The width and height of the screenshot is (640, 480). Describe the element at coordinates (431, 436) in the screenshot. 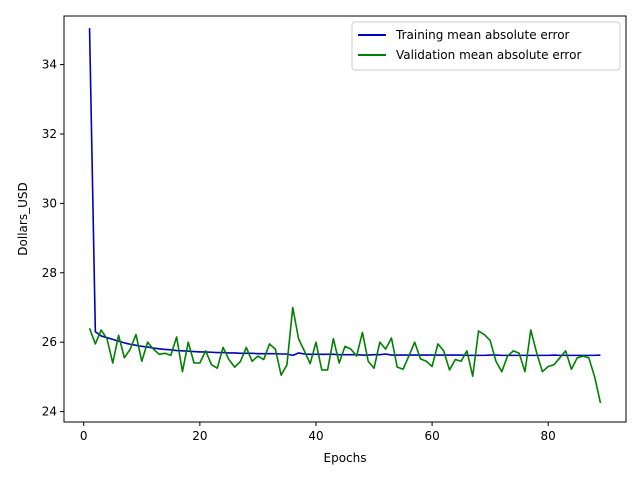

I see `x-tick-label: 60` at that location.